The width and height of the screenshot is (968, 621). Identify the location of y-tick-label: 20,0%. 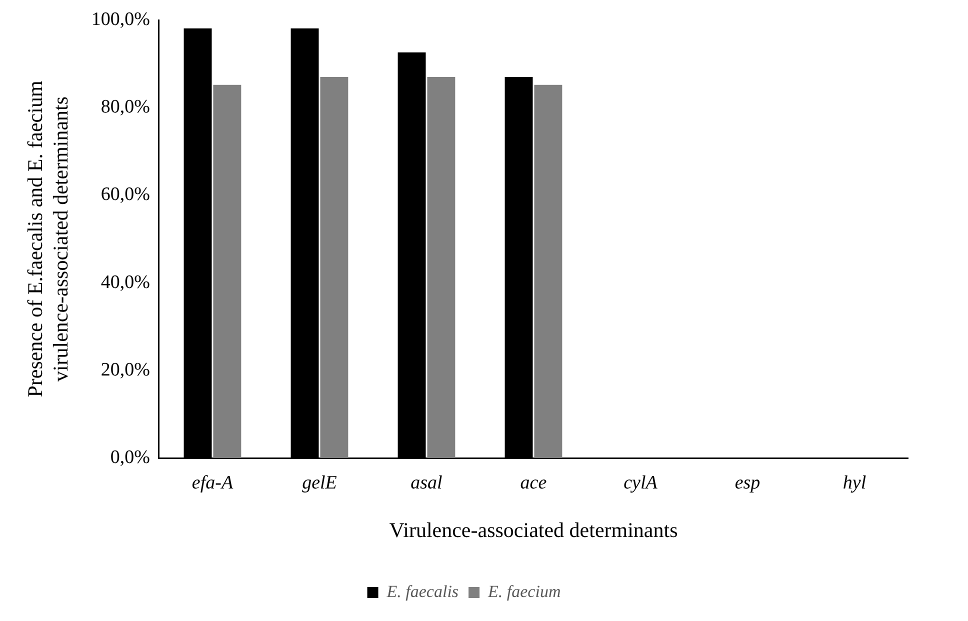
(125, 369).